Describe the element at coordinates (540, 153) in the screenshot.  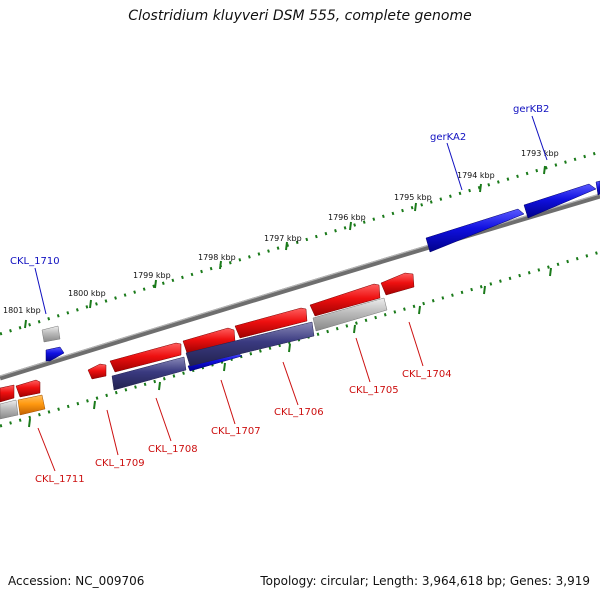
I see `ruler-label: 1793 kbp` at that location.